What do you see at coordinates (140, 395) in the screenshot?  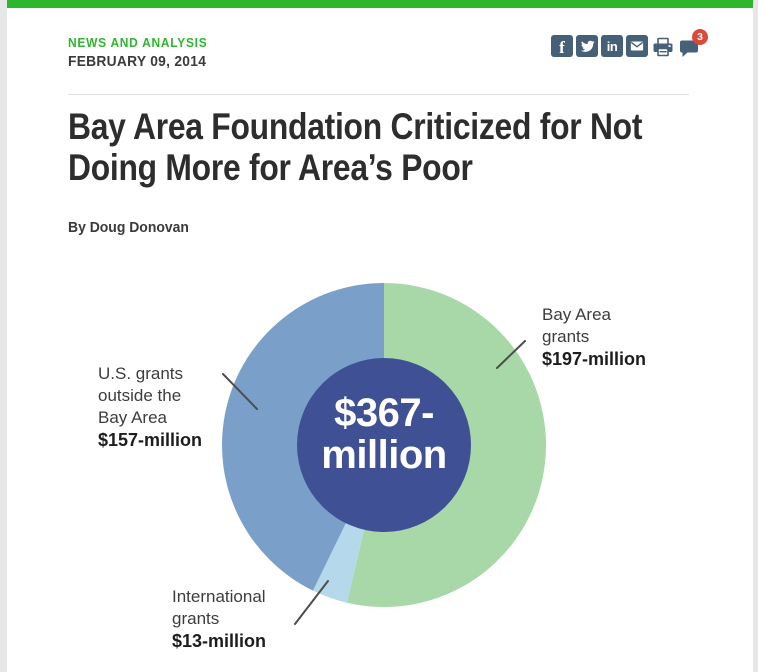 I see `callout-label-line: outside the` at bounding box center [140, 395].